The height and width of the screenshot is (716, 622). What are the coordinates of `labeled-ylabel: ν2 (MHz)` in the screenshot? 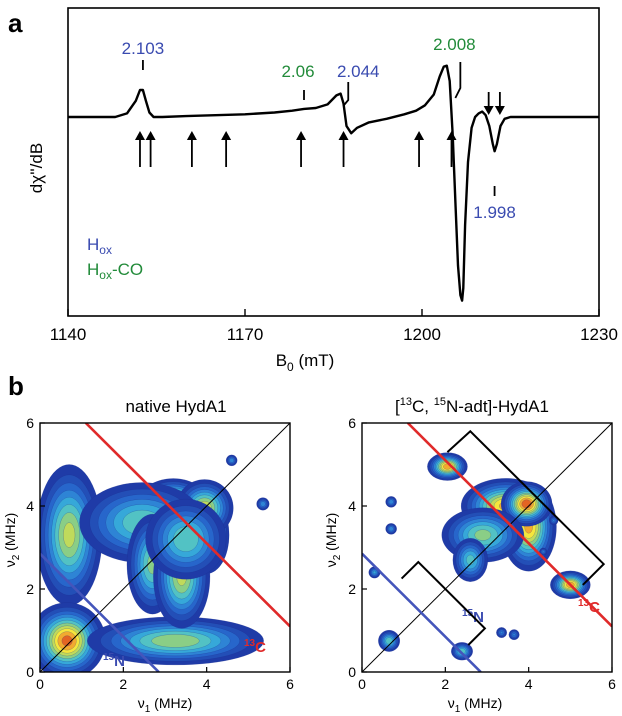 It's located at (333, 540).